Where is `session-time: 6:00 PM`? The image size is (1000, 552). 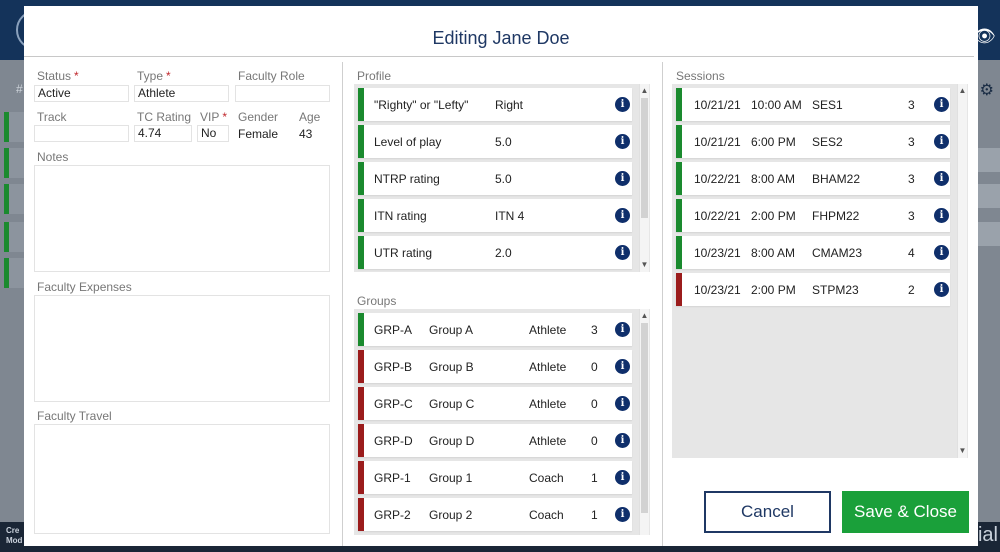 session-time: 6:00 PM is located at coordinates (773, 142).